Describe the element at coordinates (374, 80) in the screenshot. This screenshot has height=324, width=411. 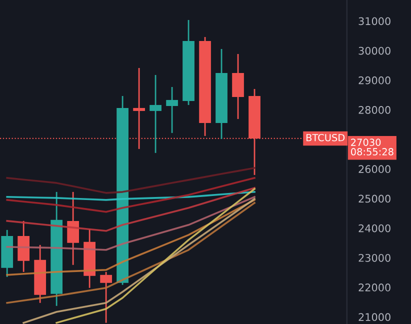
I see `y-tick-label: 29000` at that location.